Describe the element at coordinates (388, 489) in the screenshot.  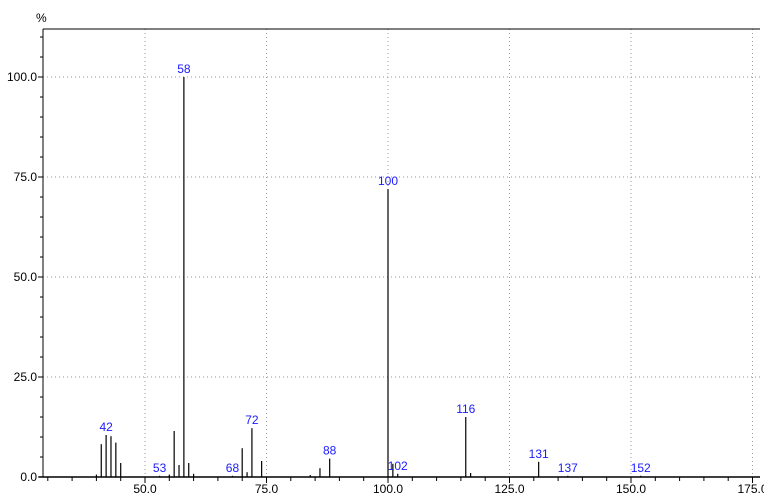
I see `x-tick-label: 100.0` at that location.